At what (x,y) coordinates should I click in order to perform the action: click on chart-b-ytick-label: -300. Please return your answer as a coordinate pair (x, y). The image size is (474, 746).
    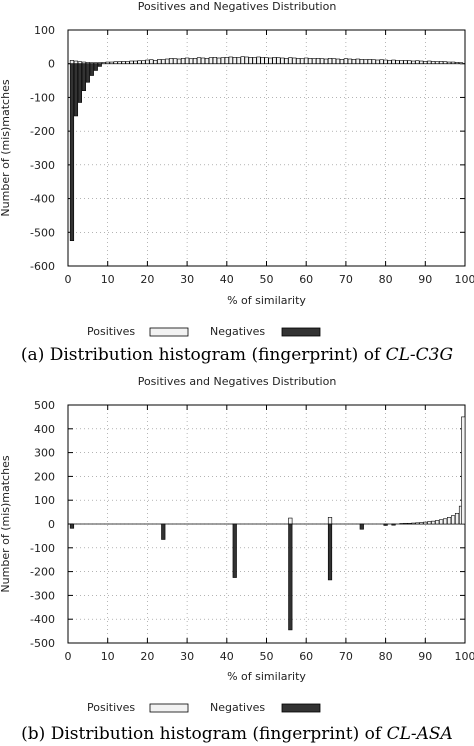
    Looking at the image, I should click on (42, 595).